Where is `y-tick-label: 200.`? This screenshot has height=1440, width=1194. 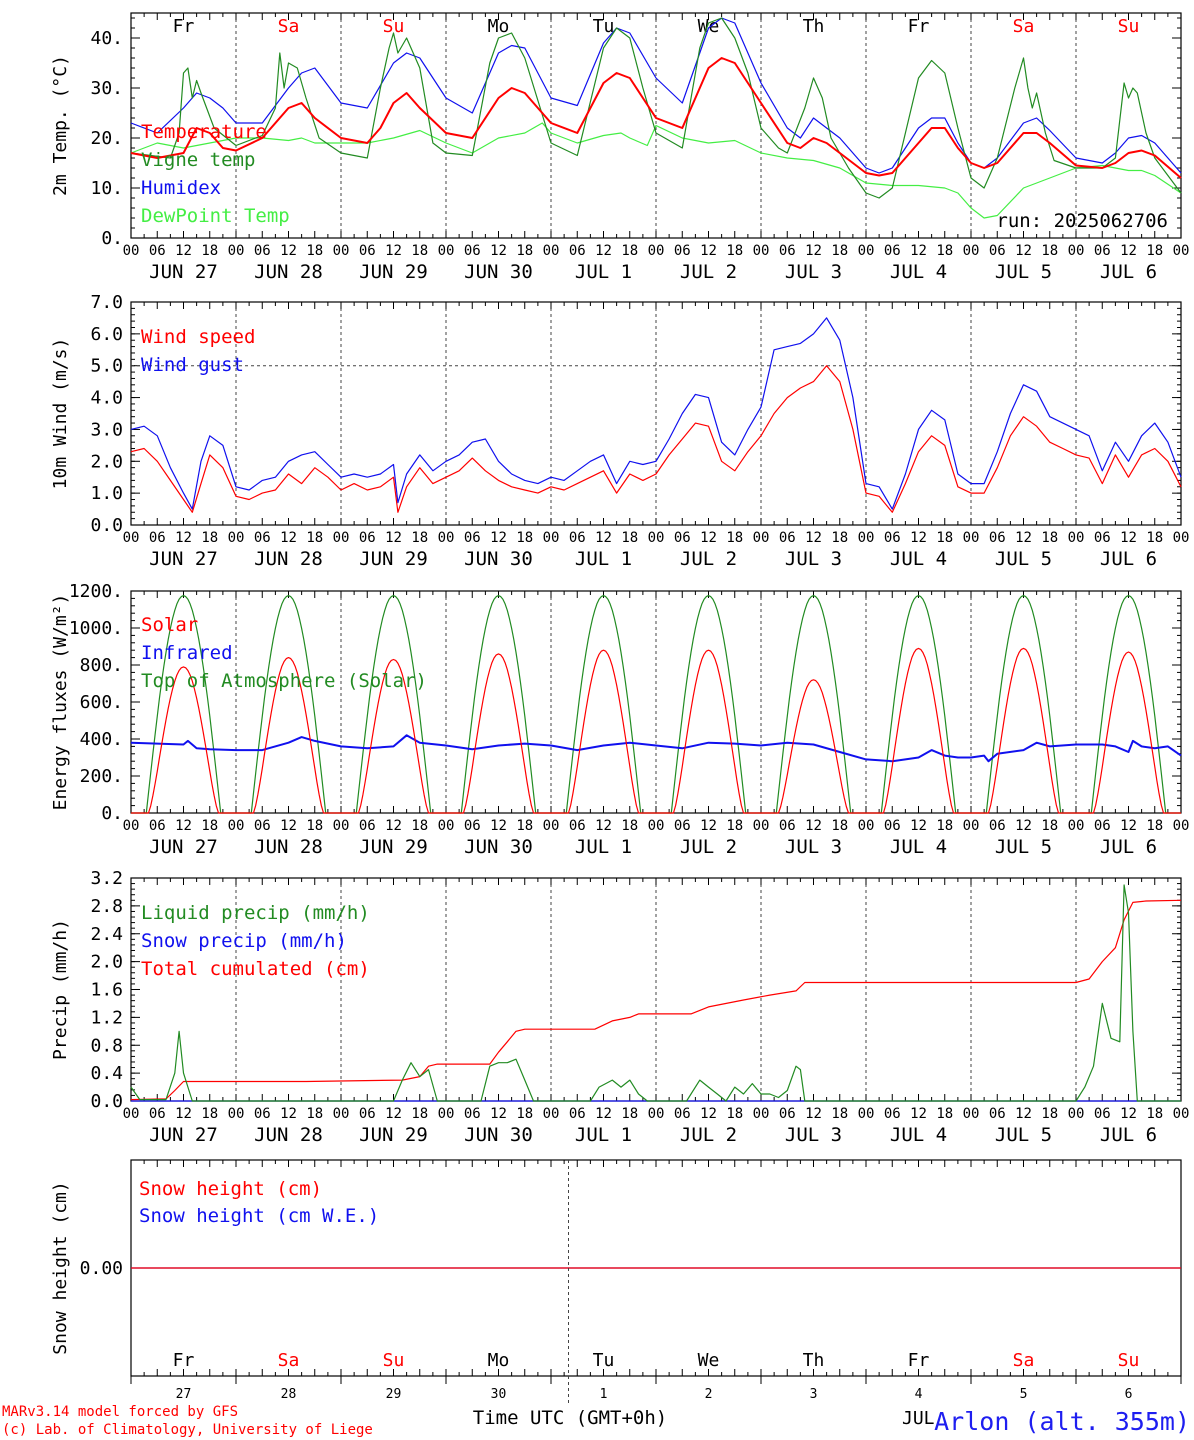 y-tick-label: 200. is located at coordinates (101, 776).